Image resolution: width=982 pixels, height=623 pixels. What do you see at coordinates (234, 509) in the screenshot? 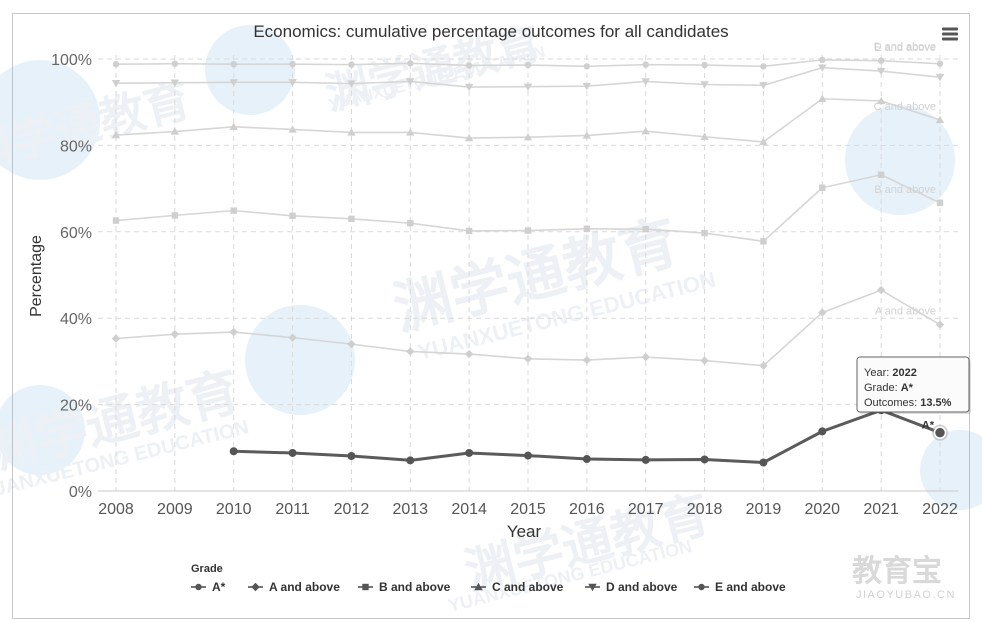
I see `x-tick-label: 2010` at bounding box center [234, 509].